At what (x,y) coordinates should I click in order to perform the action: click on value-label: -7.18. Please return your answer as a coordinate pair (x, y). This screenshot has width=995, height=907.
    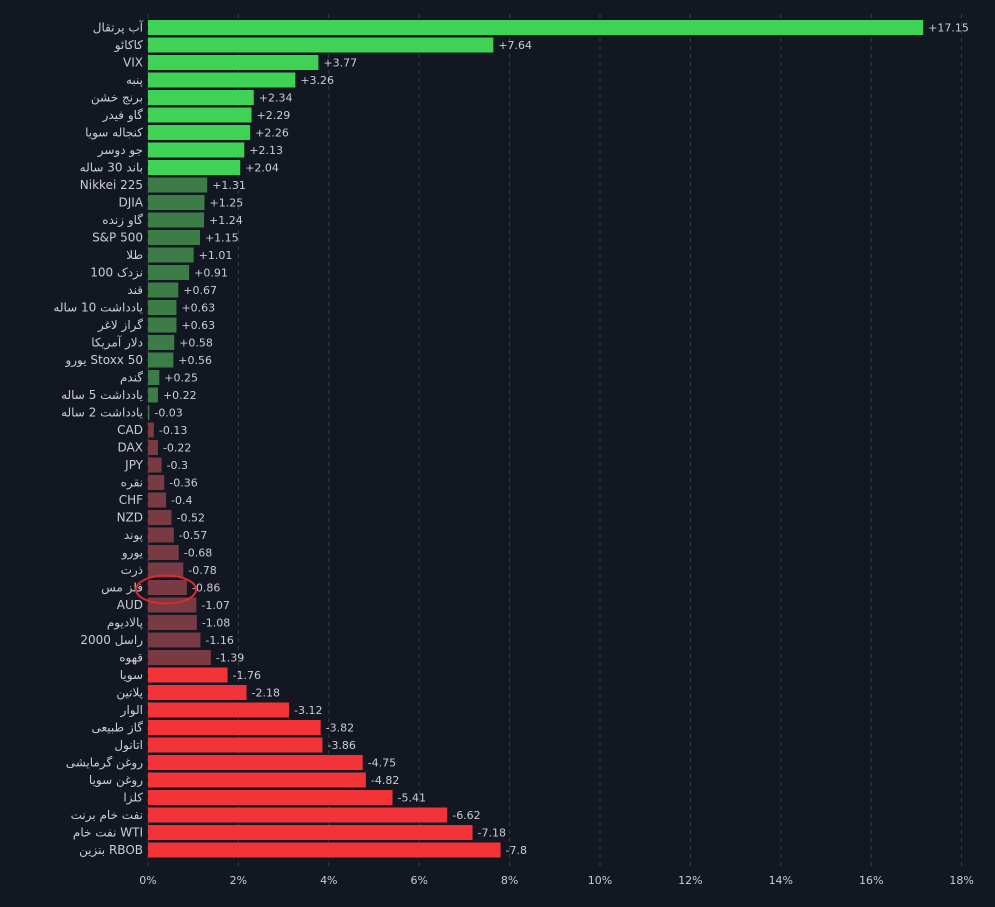
    Looking at the image, I should click on (492, 833).